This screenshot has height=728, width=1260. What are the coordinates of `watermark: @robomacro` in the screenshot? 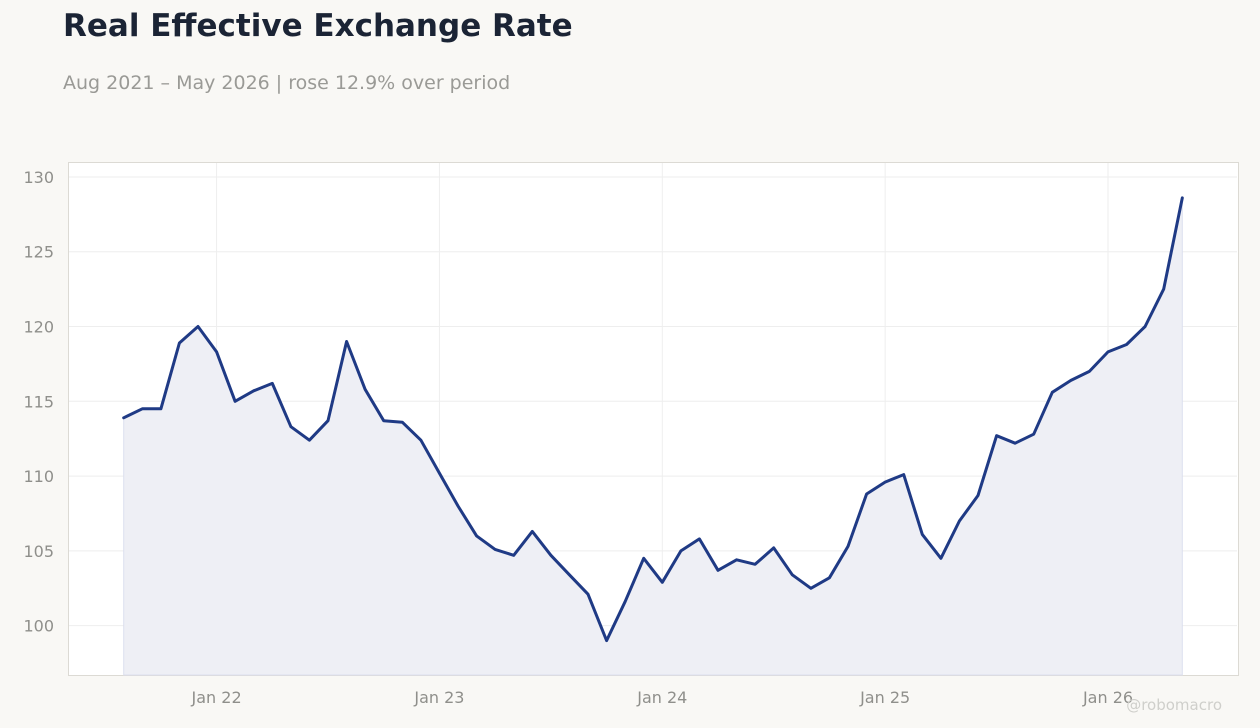 It's located at (1174, 705).